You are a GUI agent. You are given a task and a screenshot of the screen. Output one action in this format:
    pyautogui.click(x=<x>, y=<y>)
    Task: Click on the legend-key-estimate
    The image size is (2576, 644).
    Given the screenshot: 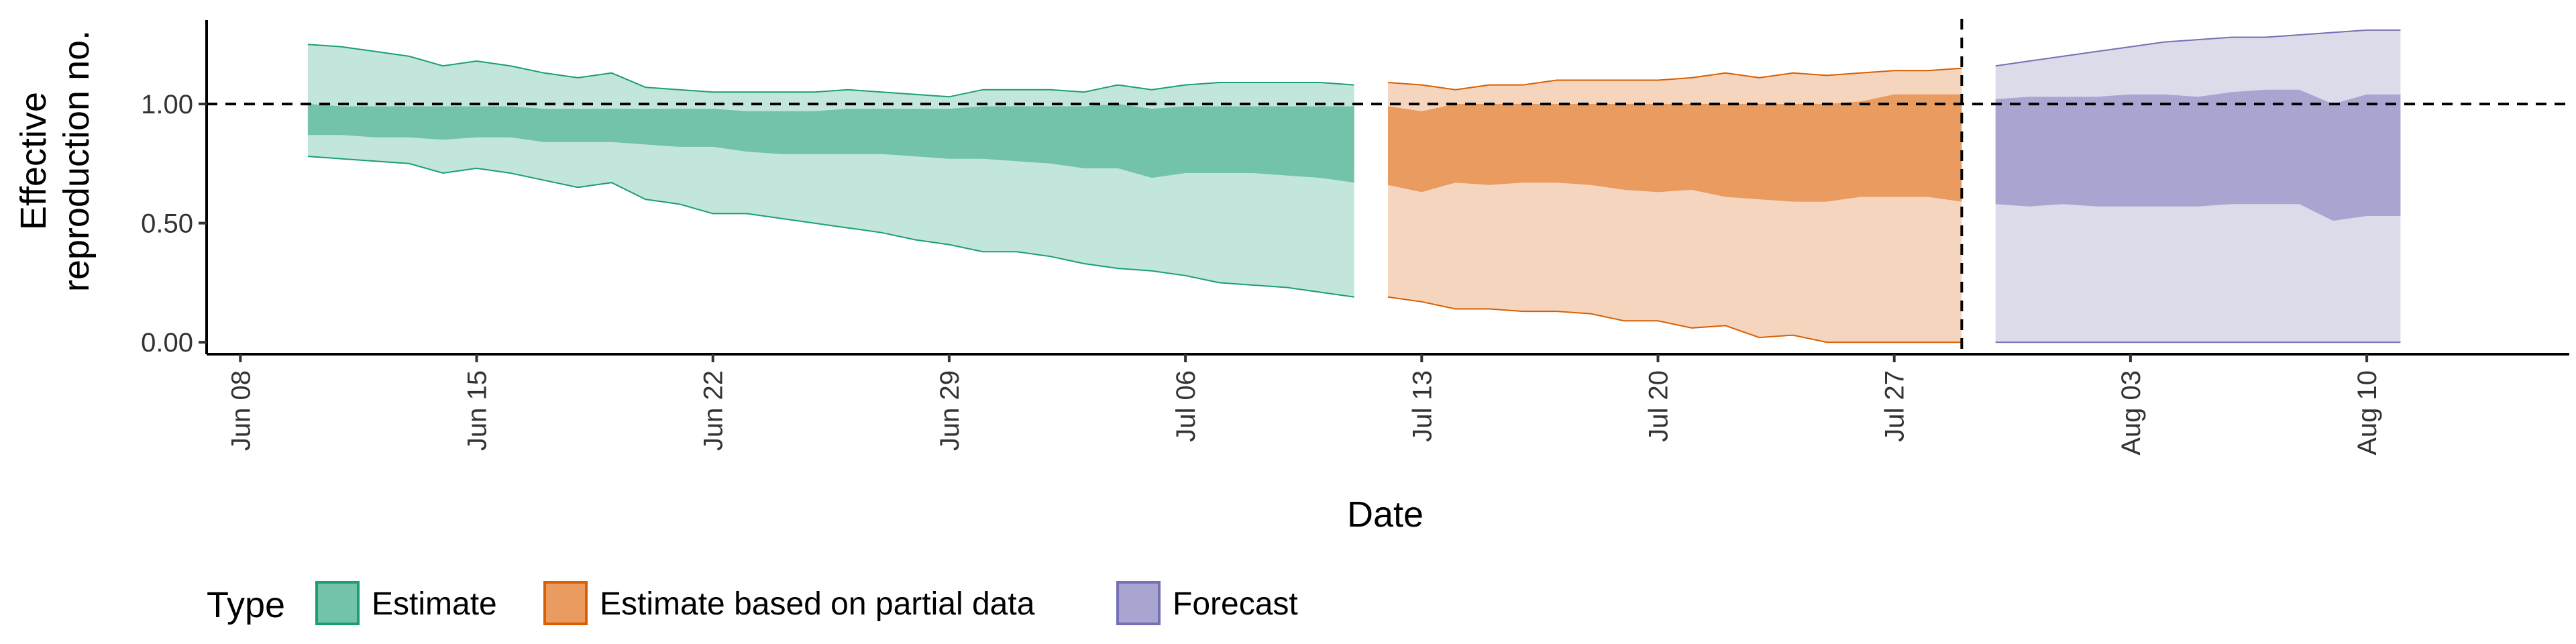 What is the action you would take?
    pyautogui.click(x=337, y=603)
    